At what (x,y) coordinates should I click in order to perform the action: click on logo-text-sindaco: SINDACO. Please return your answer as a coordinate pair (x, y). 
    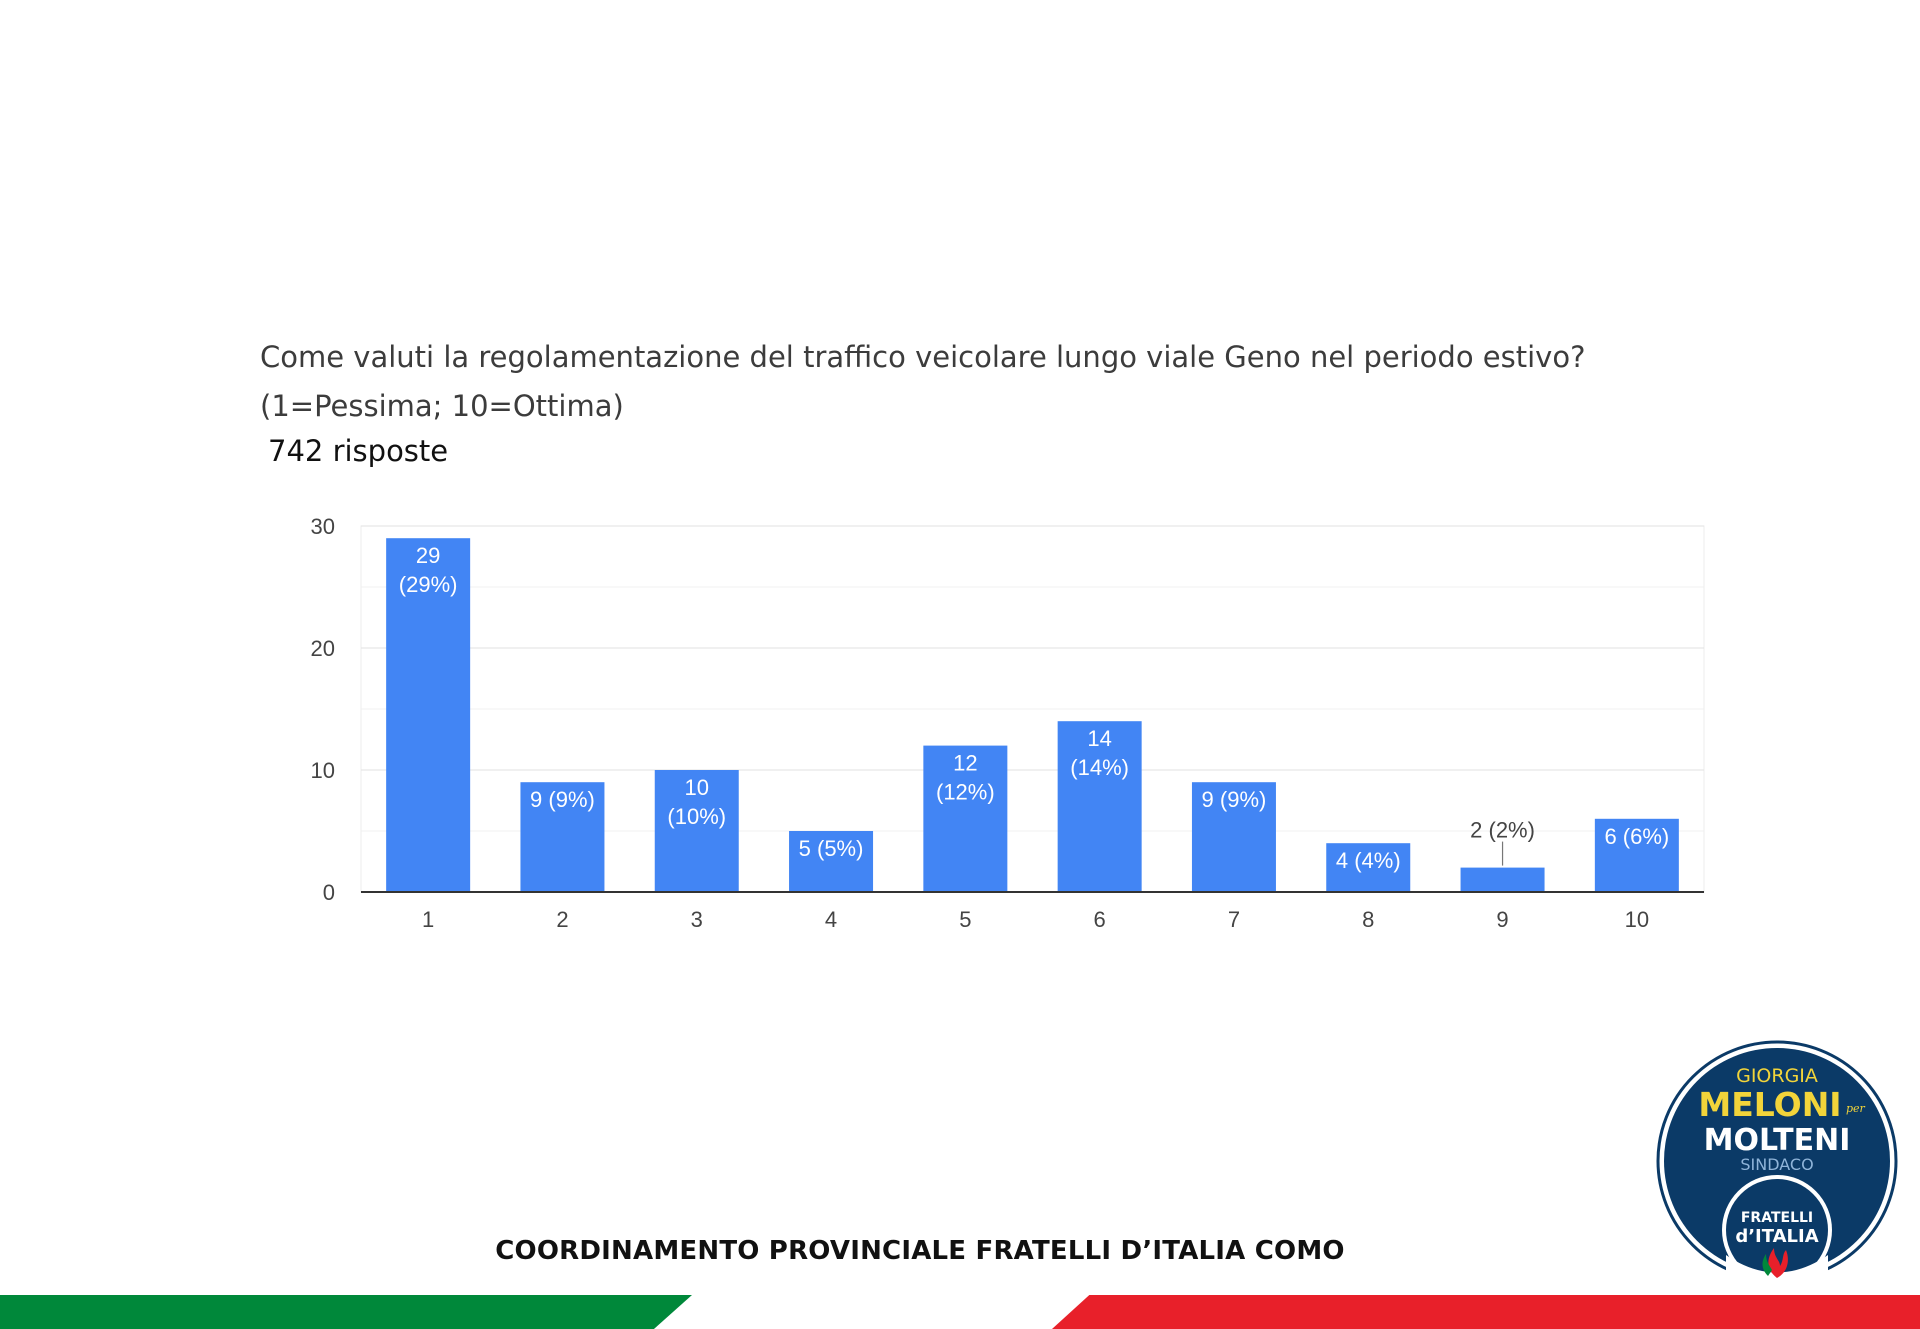
    Looking at the image, I should click on (1776, 1164).